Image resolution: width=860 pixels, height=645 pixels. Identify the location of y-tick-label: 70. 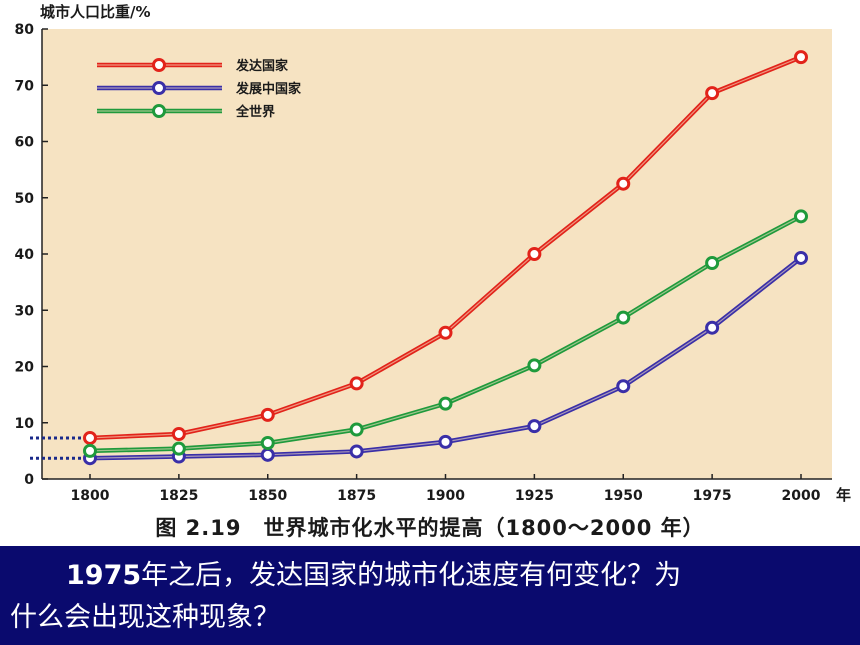
(25, 86).